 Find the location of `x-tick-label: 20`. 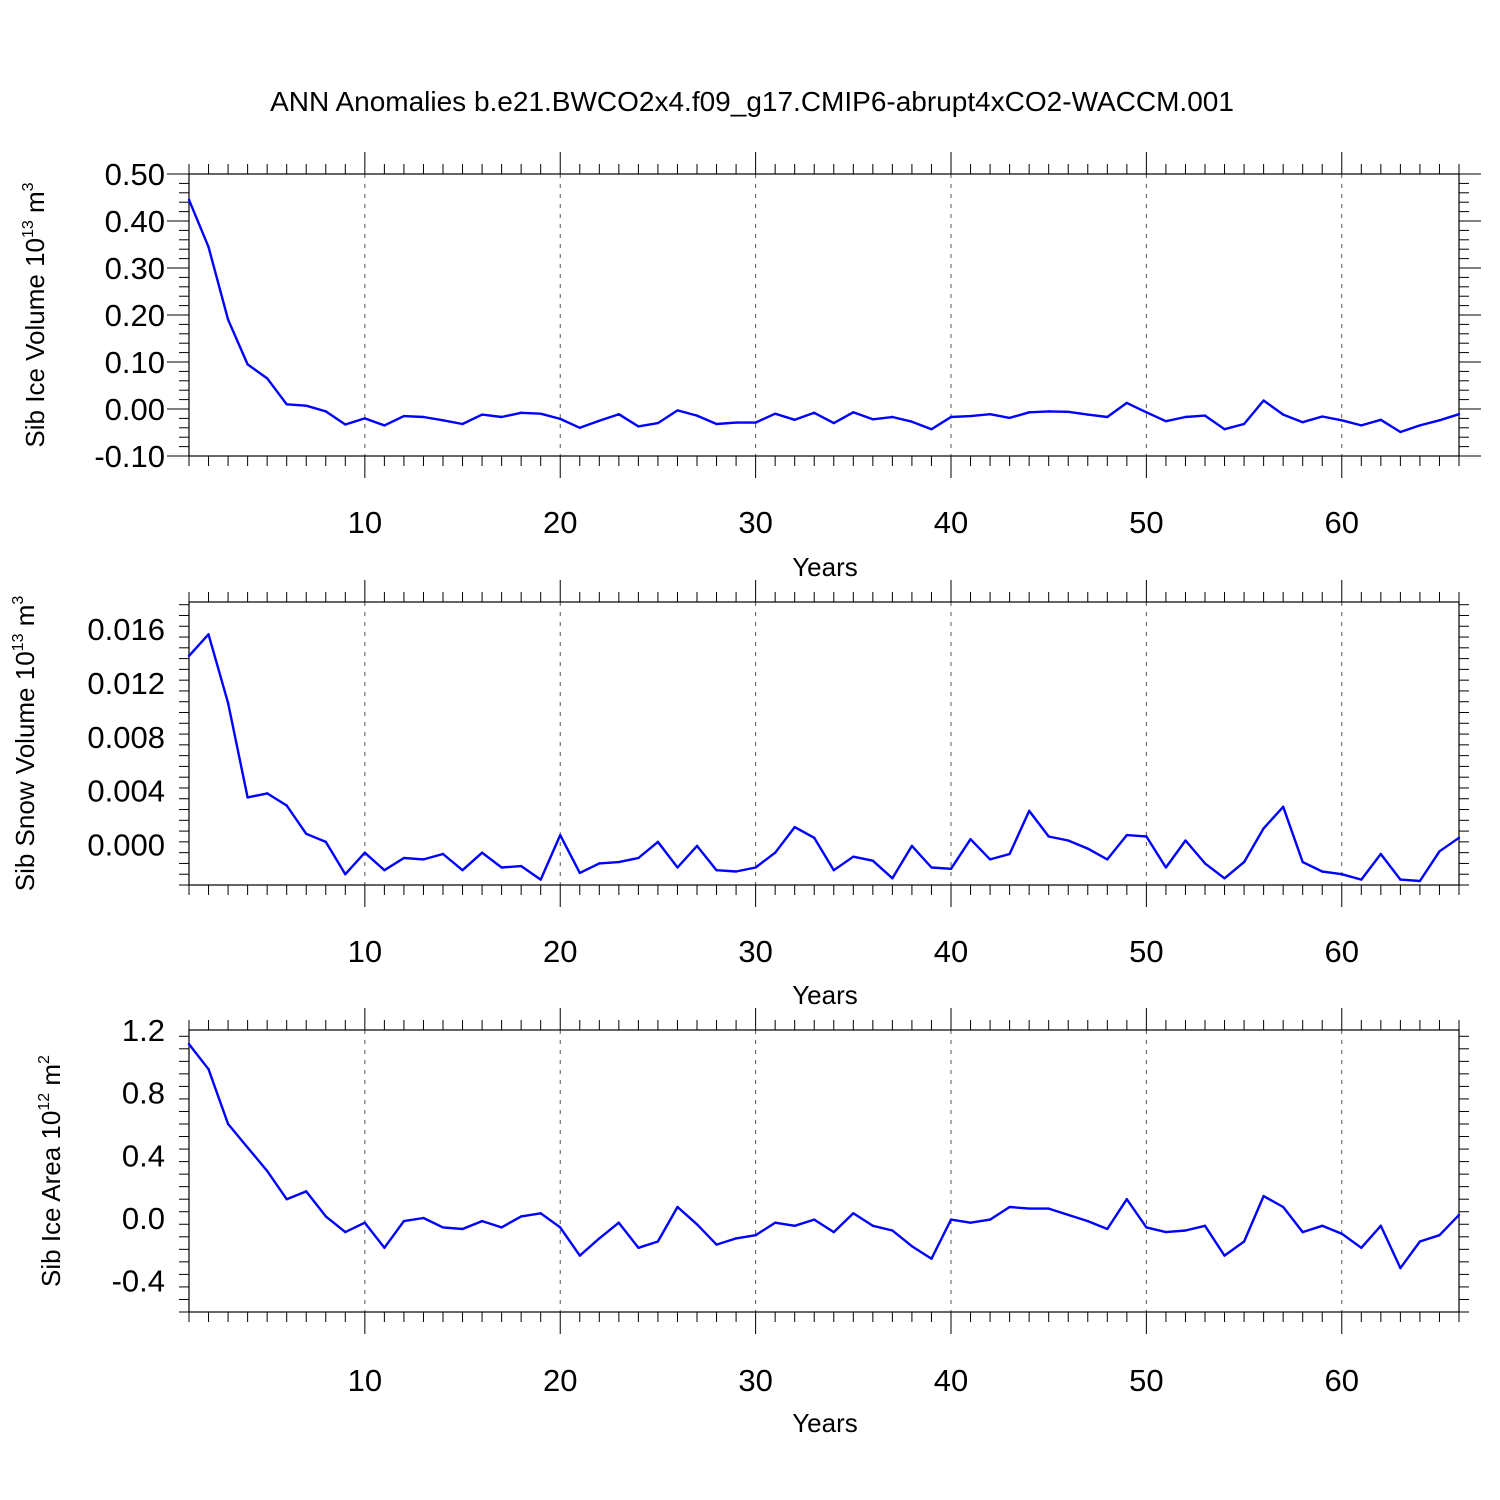

x-tick-label: 20 is located at coordinates (560, 951).